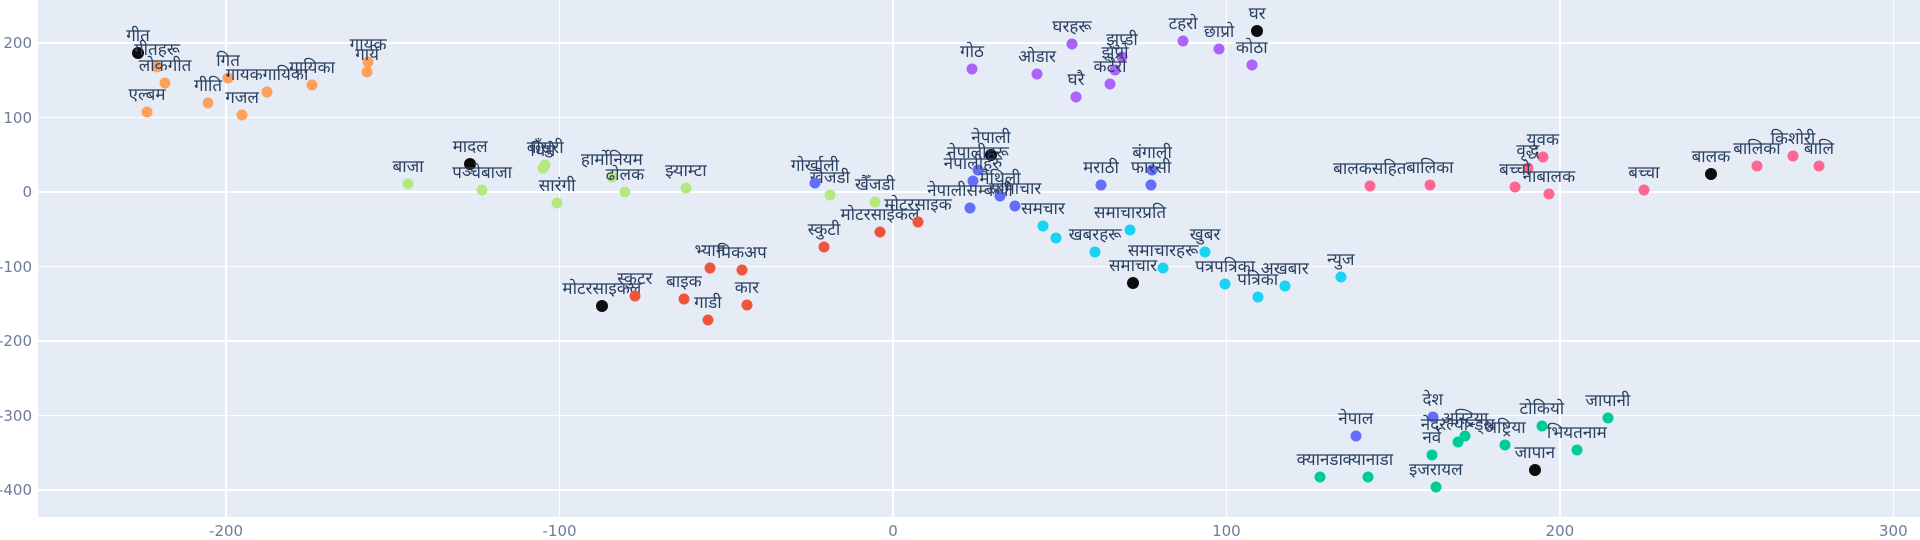 This screenshot has height=540, width=1920. Describe the element at coordinates (267, 75) in the screenshot. I see `point-label: गायकगायिका` at that location.